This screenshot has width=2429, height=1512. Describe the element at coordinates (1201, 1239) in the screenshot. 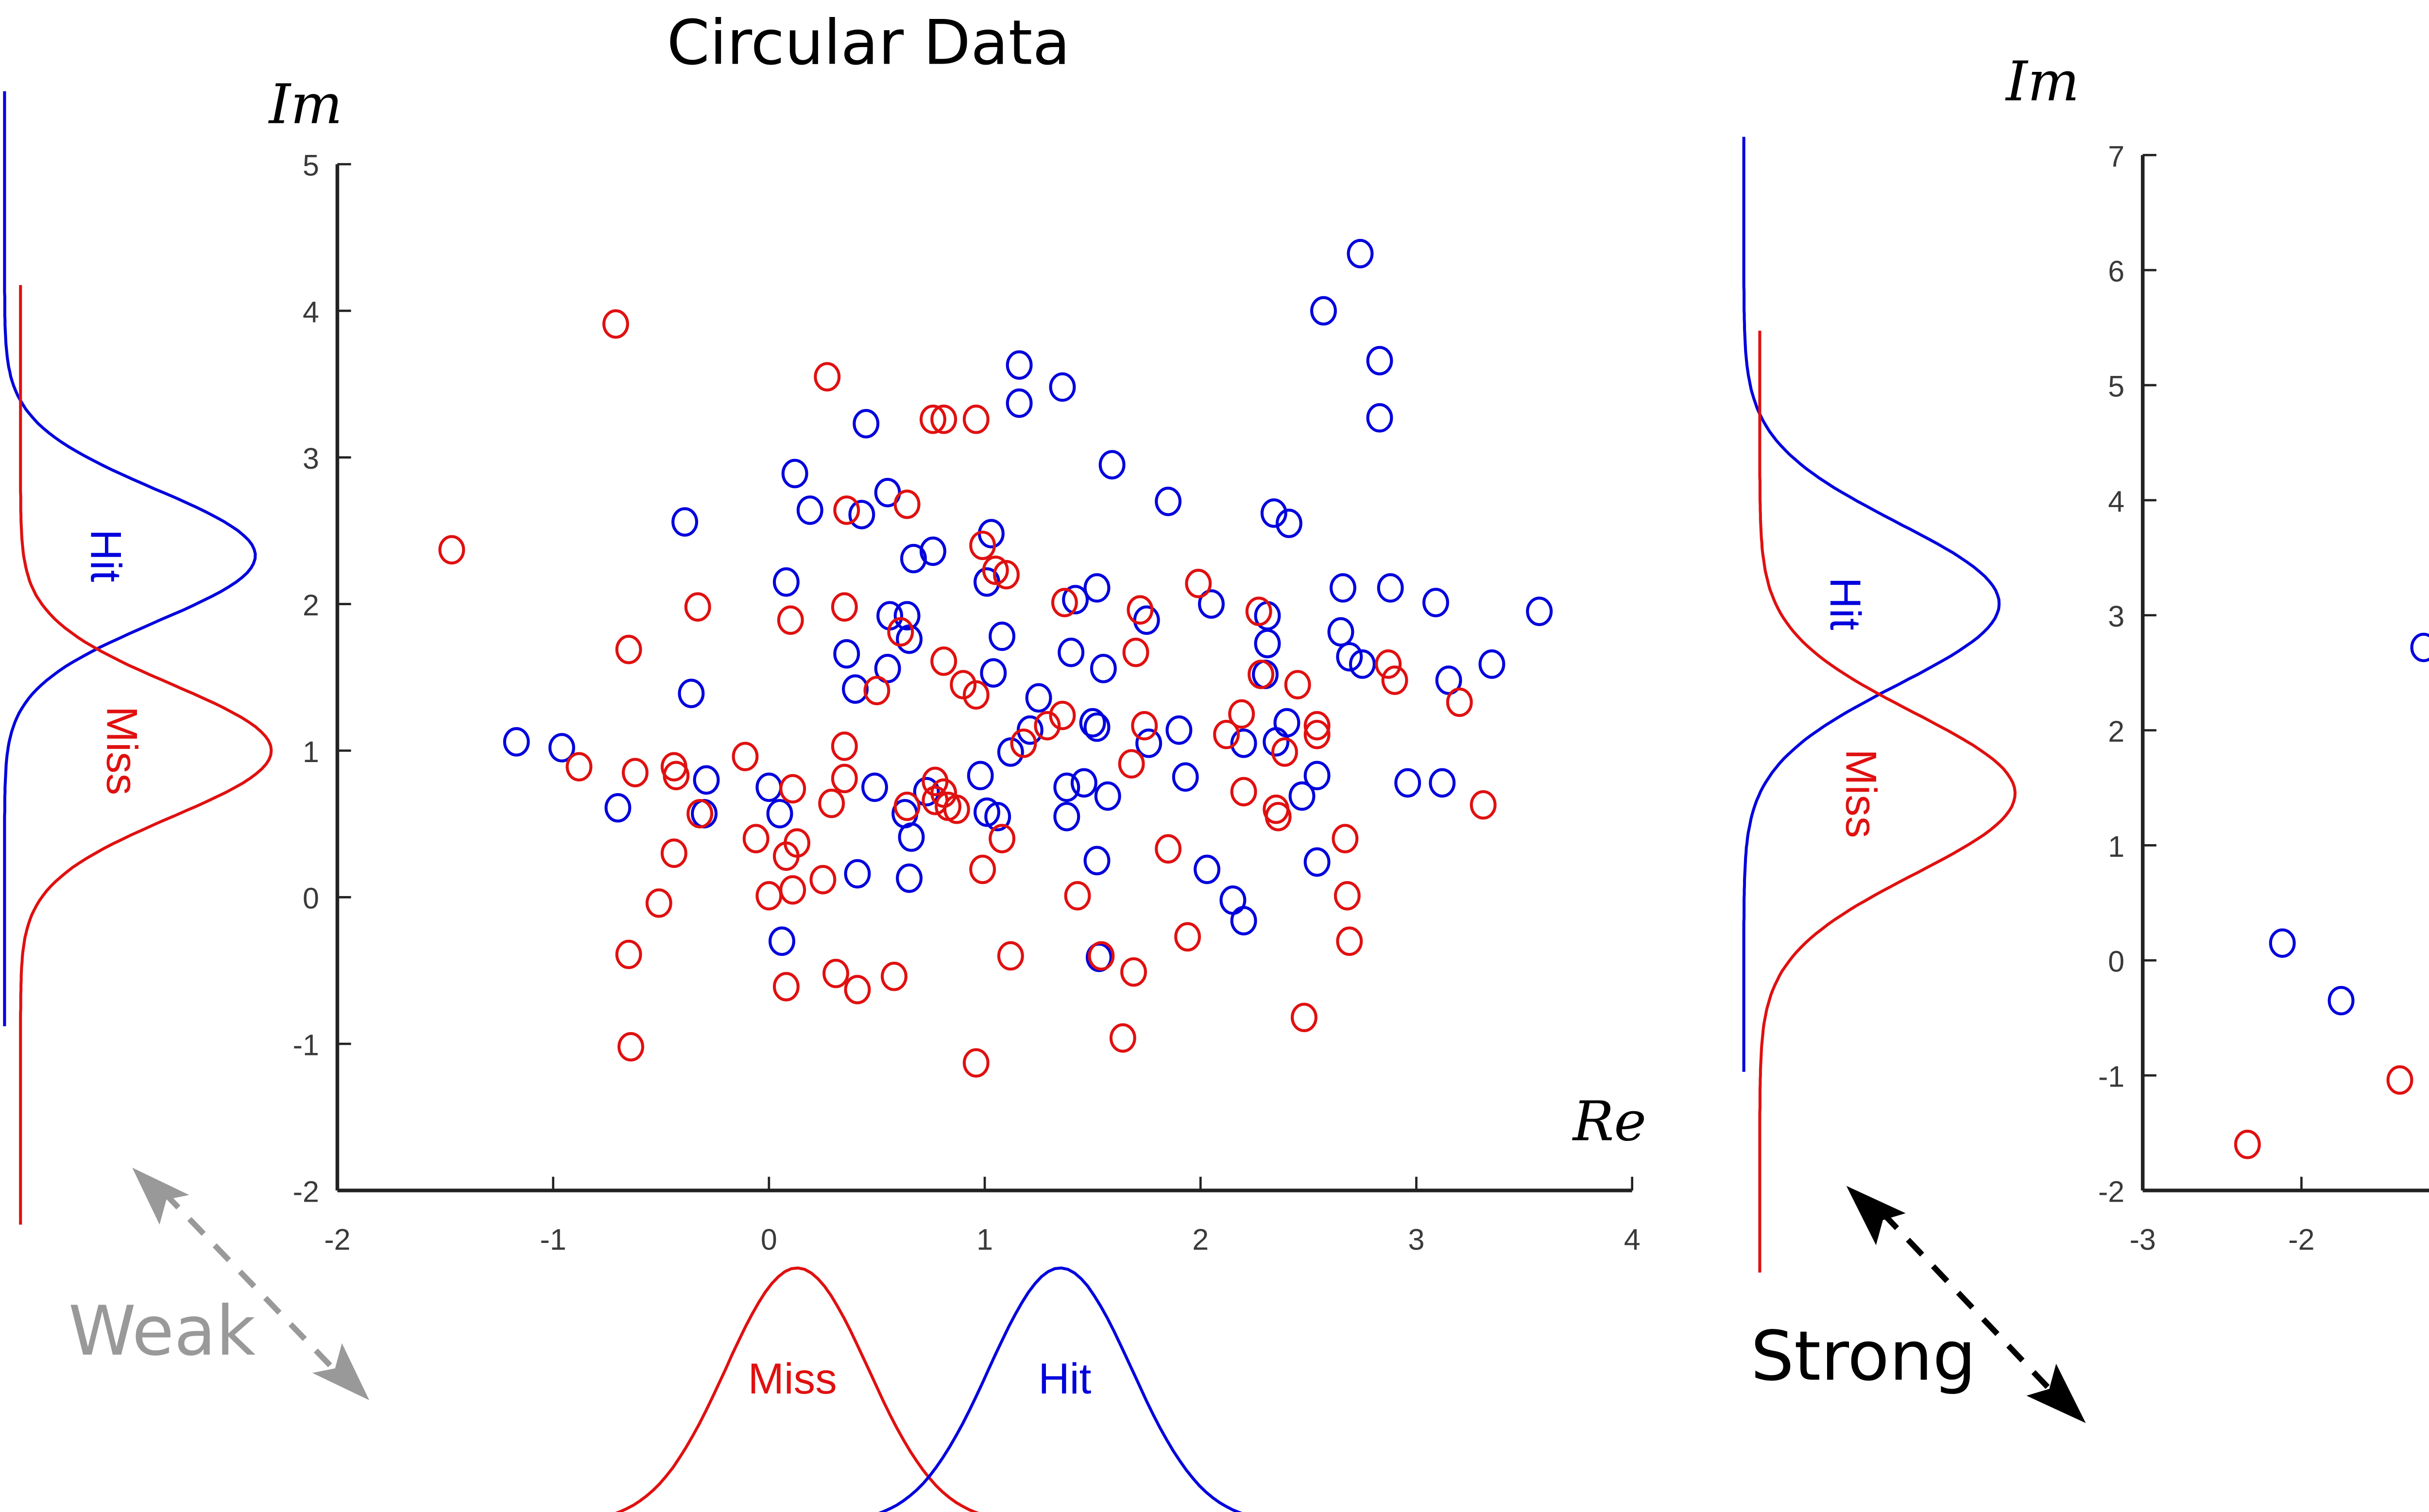

I see `x-tick-label: 2` at that location.